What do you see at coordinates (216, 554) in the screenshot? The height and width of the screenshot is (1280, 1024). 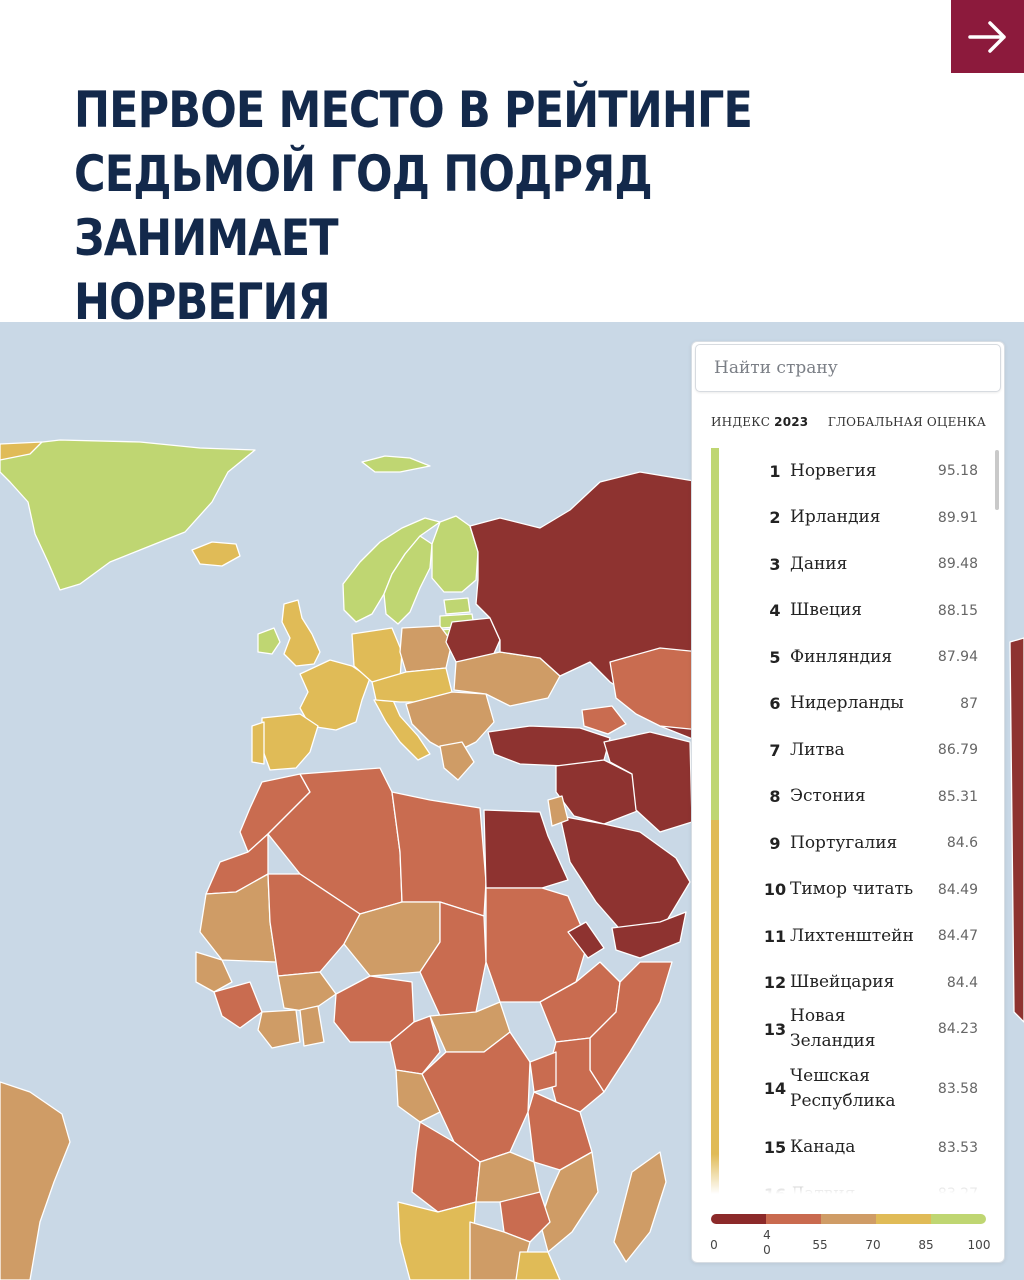 I see `country-iceland` at bounding box center [216, 554].